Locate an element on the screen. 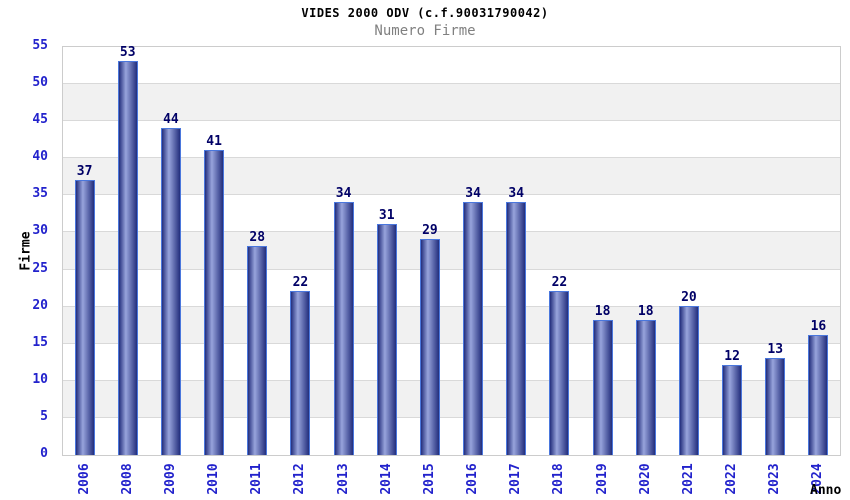 Image resolution: width=850 pixels, height=500 pixels. bar-2022 is located at coordinates (732, 409).